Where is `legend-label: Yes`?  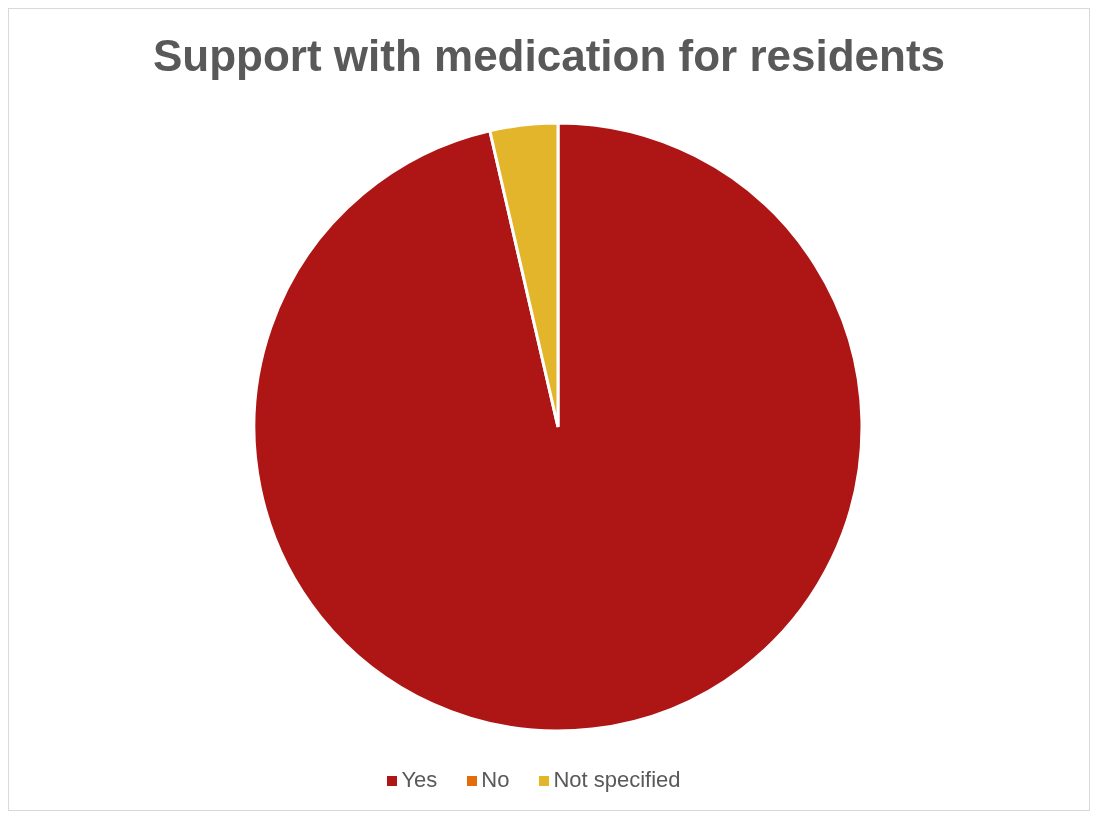 legend-label: Yes is located at coordinates (419, 779).